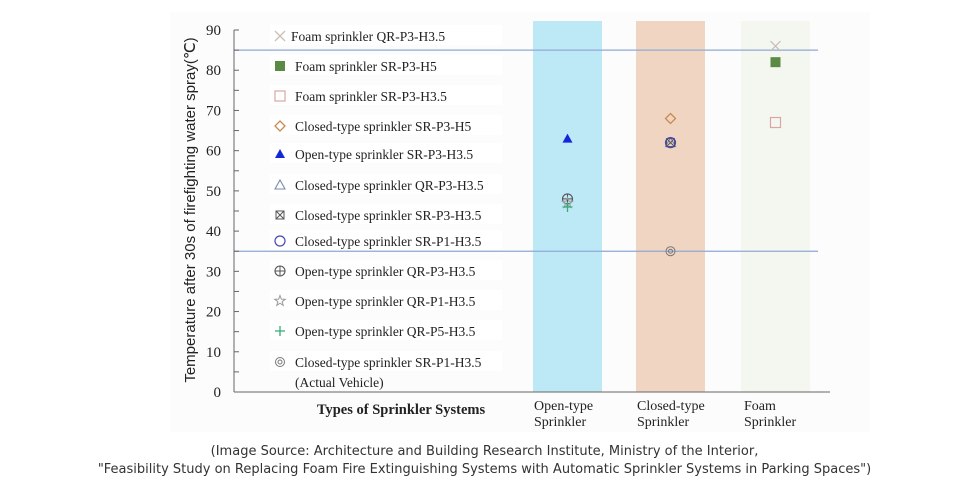  I want to click on data-point-square-open, so click(775, 122).